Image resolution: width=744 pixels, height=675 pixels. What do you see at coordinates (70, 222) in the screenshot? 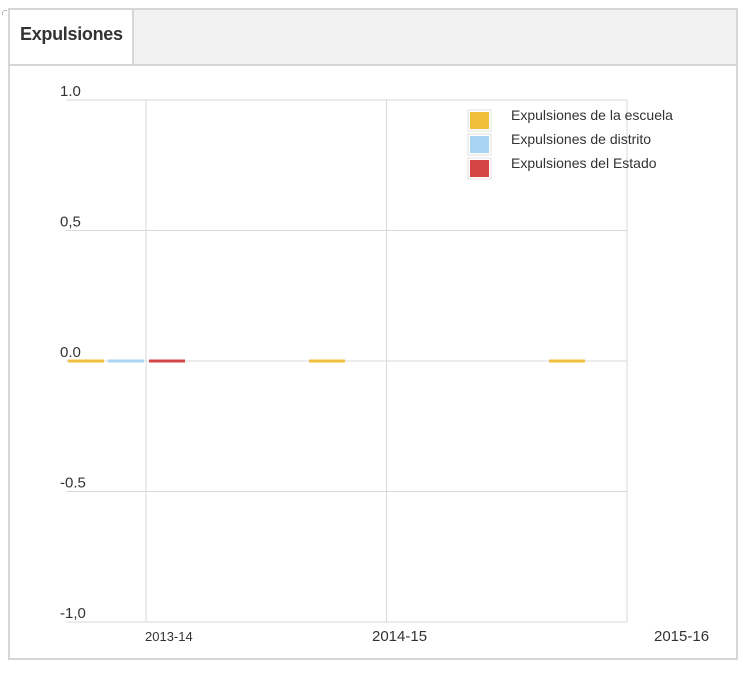
I see `y-tick-label: 0,5` at bounding box center [70, 222].